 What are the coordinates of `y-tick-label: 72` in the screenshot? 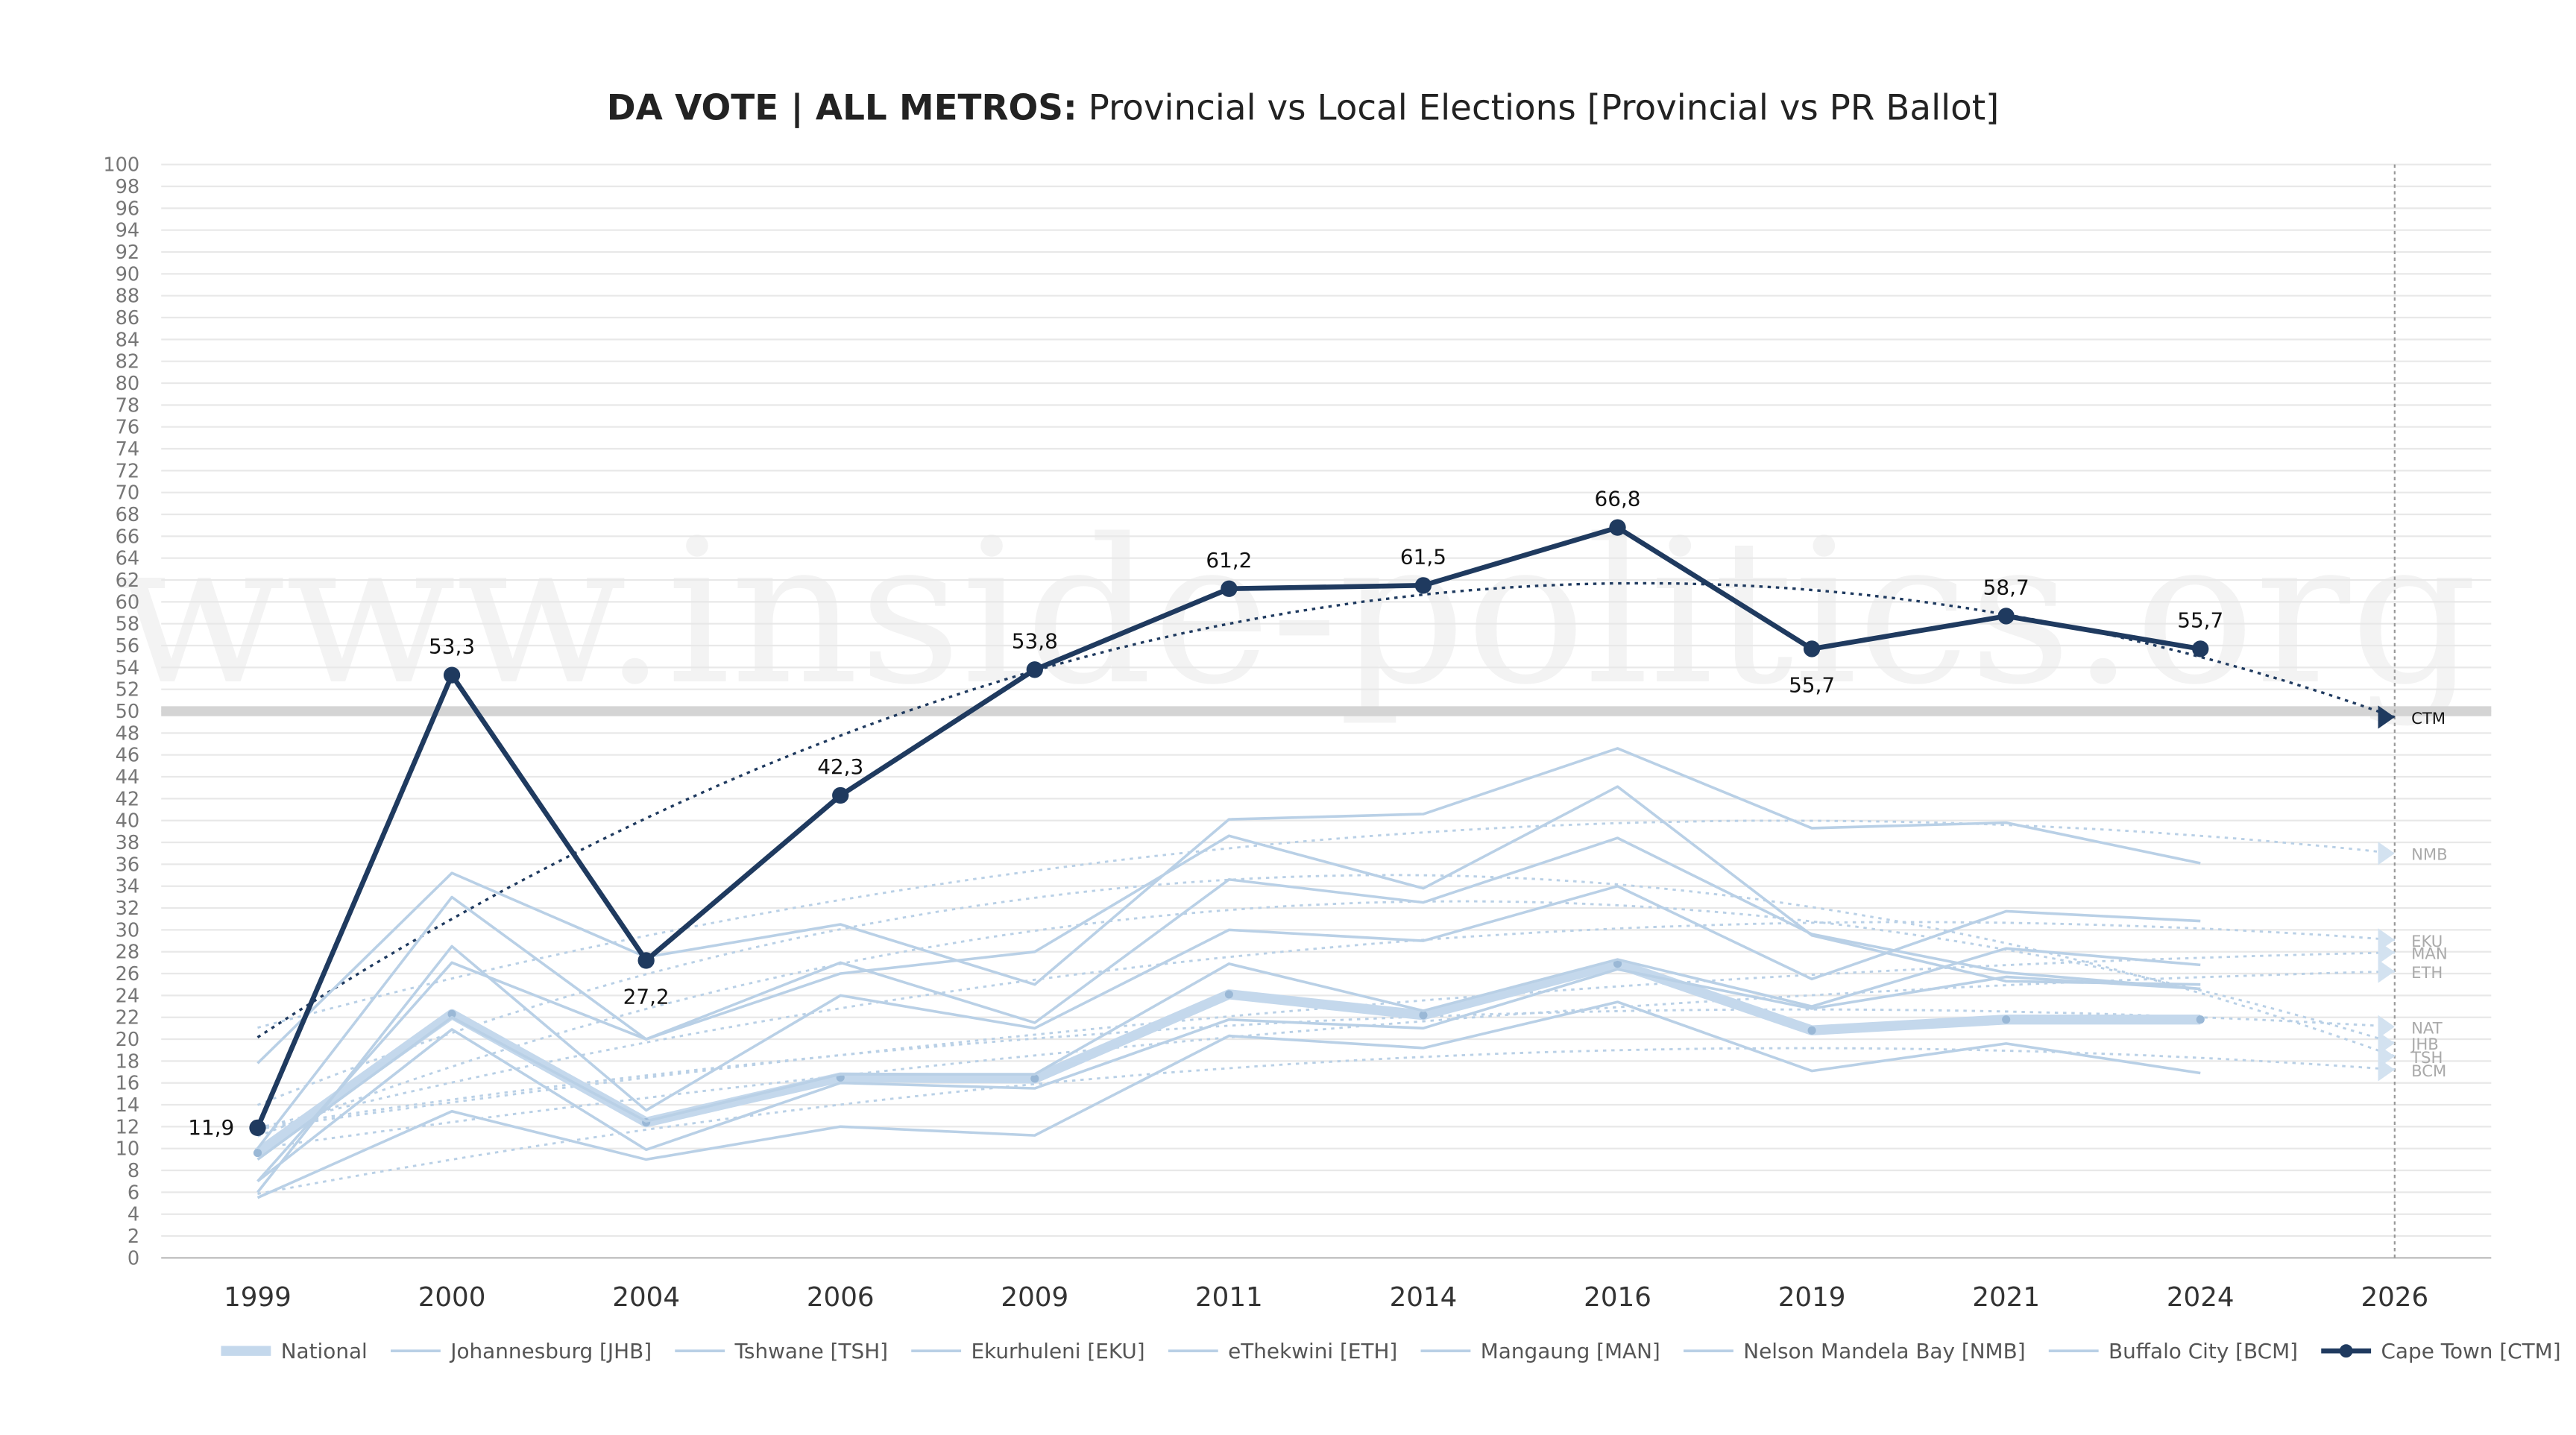 It's located at (128, 471).